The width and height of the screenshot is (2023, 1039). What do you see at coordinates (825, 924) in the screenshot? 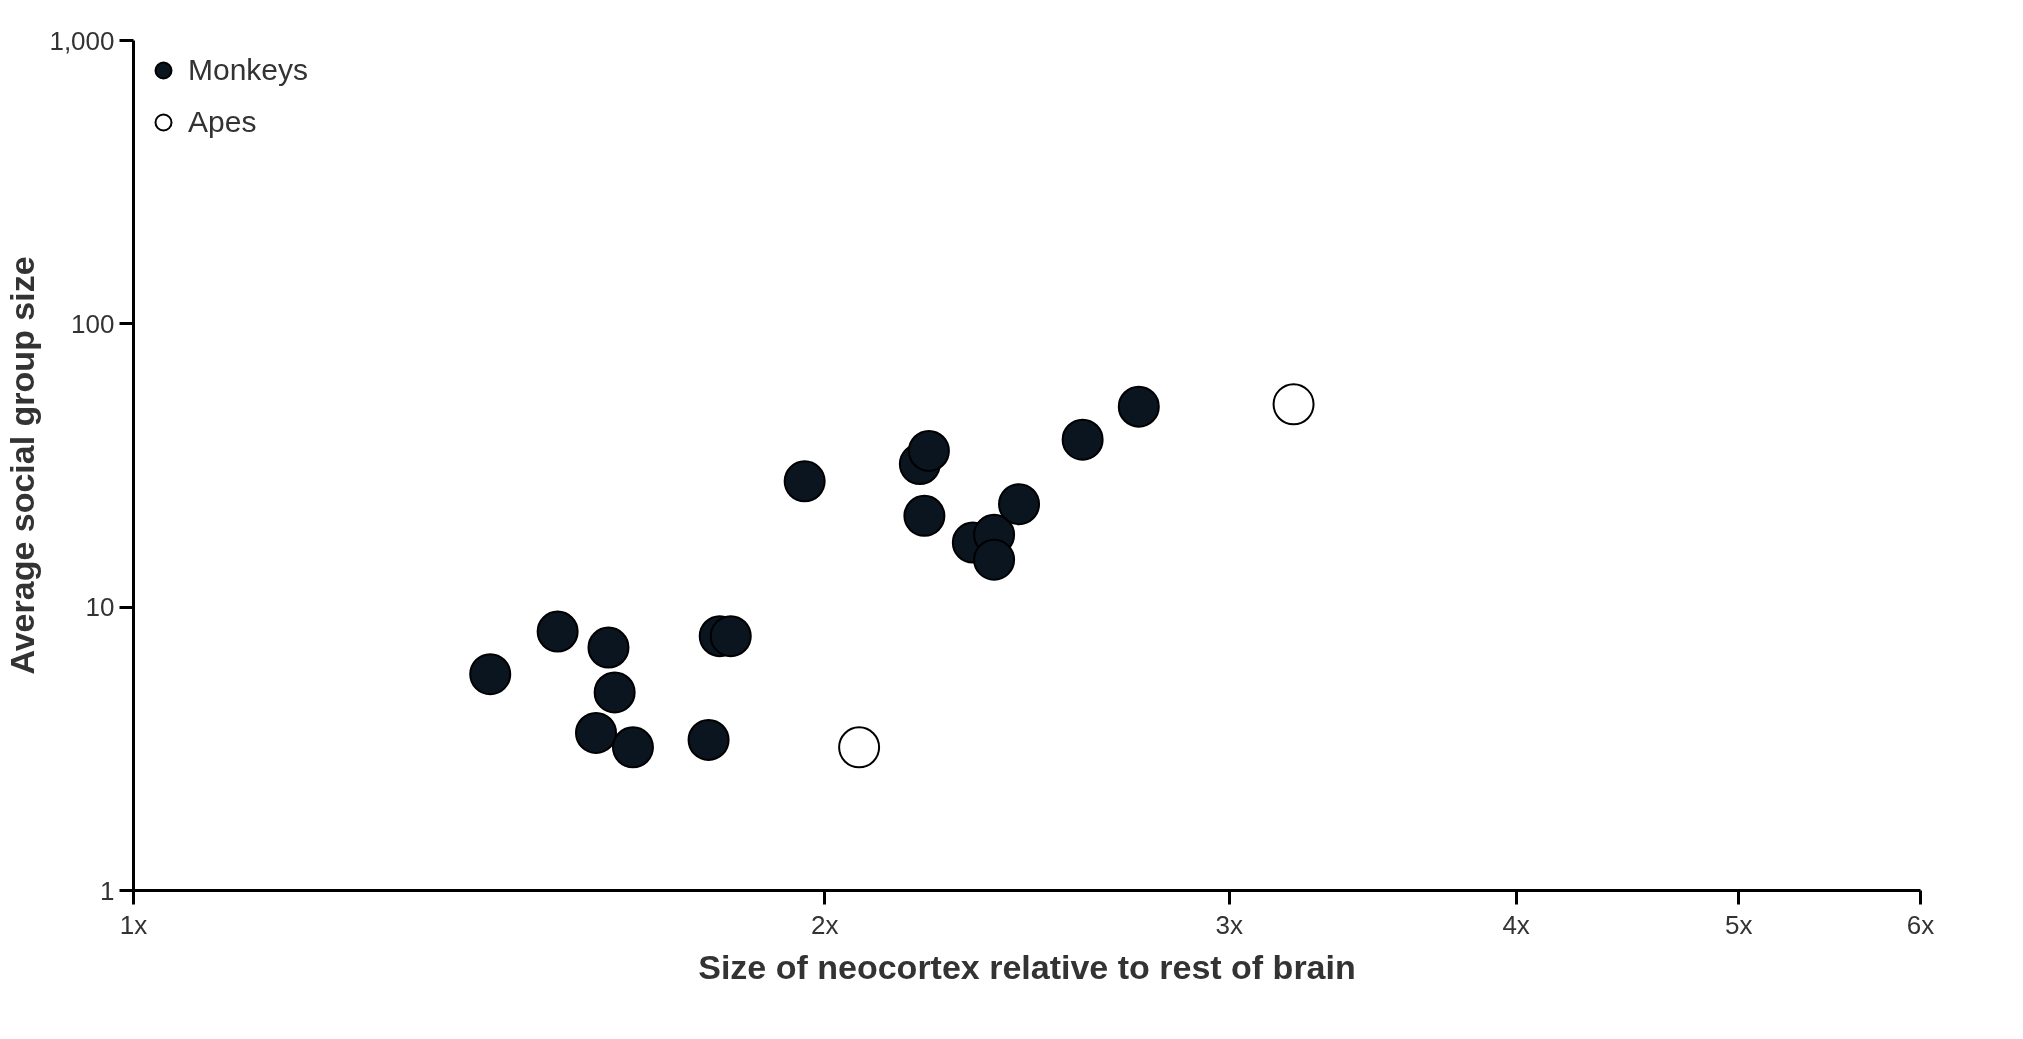
I see `x-tick-label: 2x` at bounding box center [825, 924].